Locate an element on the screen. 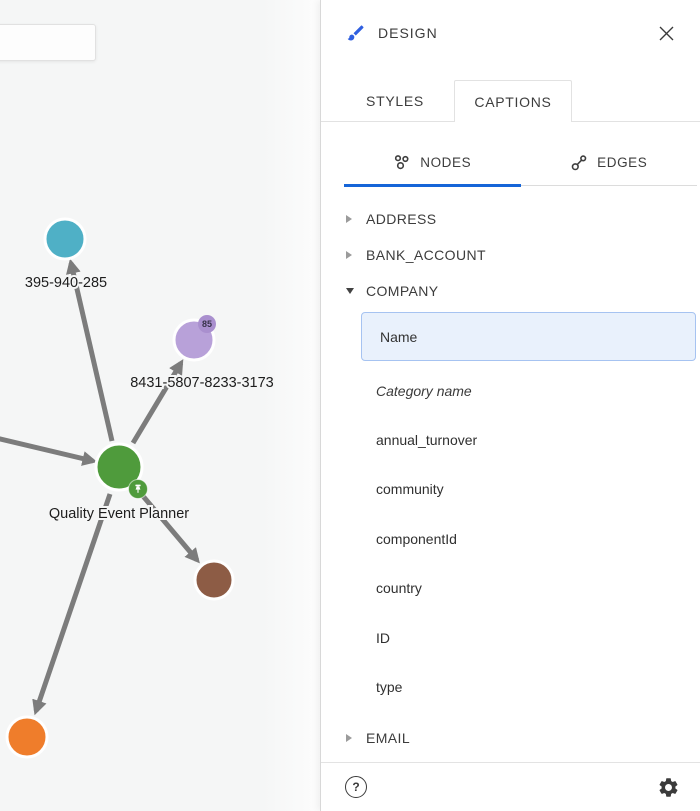  pin-icon is located at coordinates (138, 489).